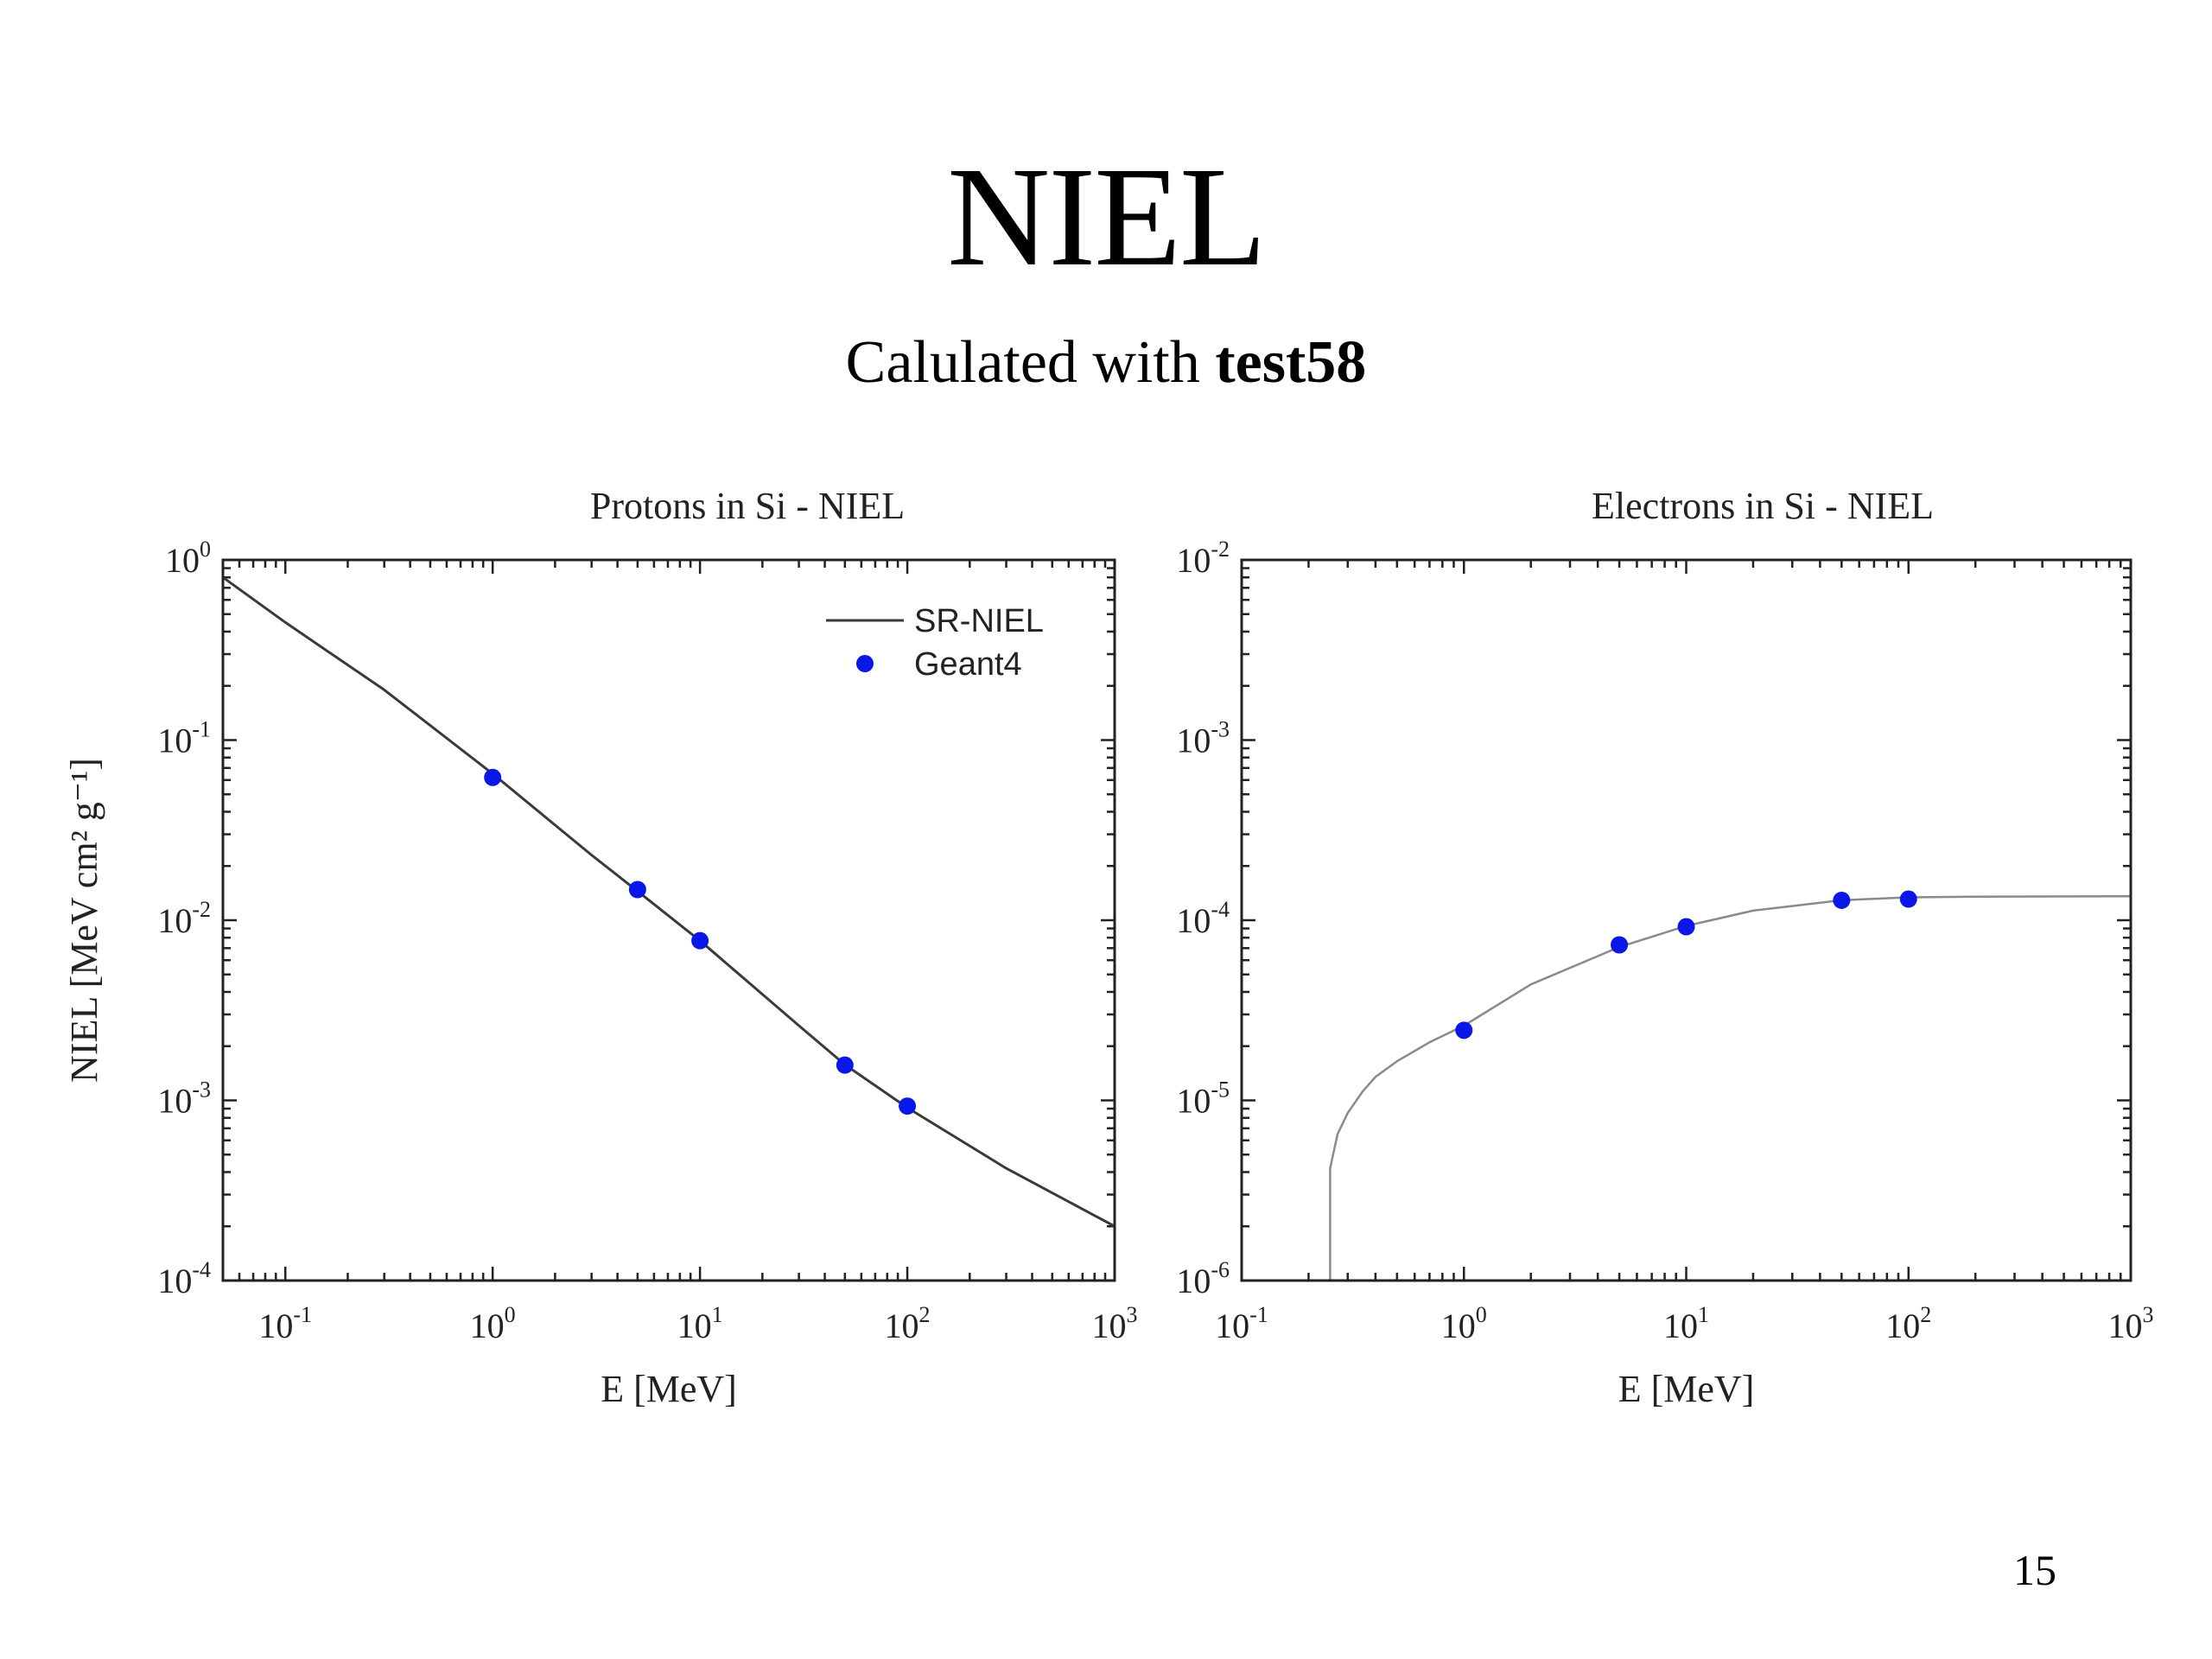 The image size is (2212, 1659). Describe the element at coordinates (1291, 362) in the screenshot. I see `subtitle-bold: test58` at that location.